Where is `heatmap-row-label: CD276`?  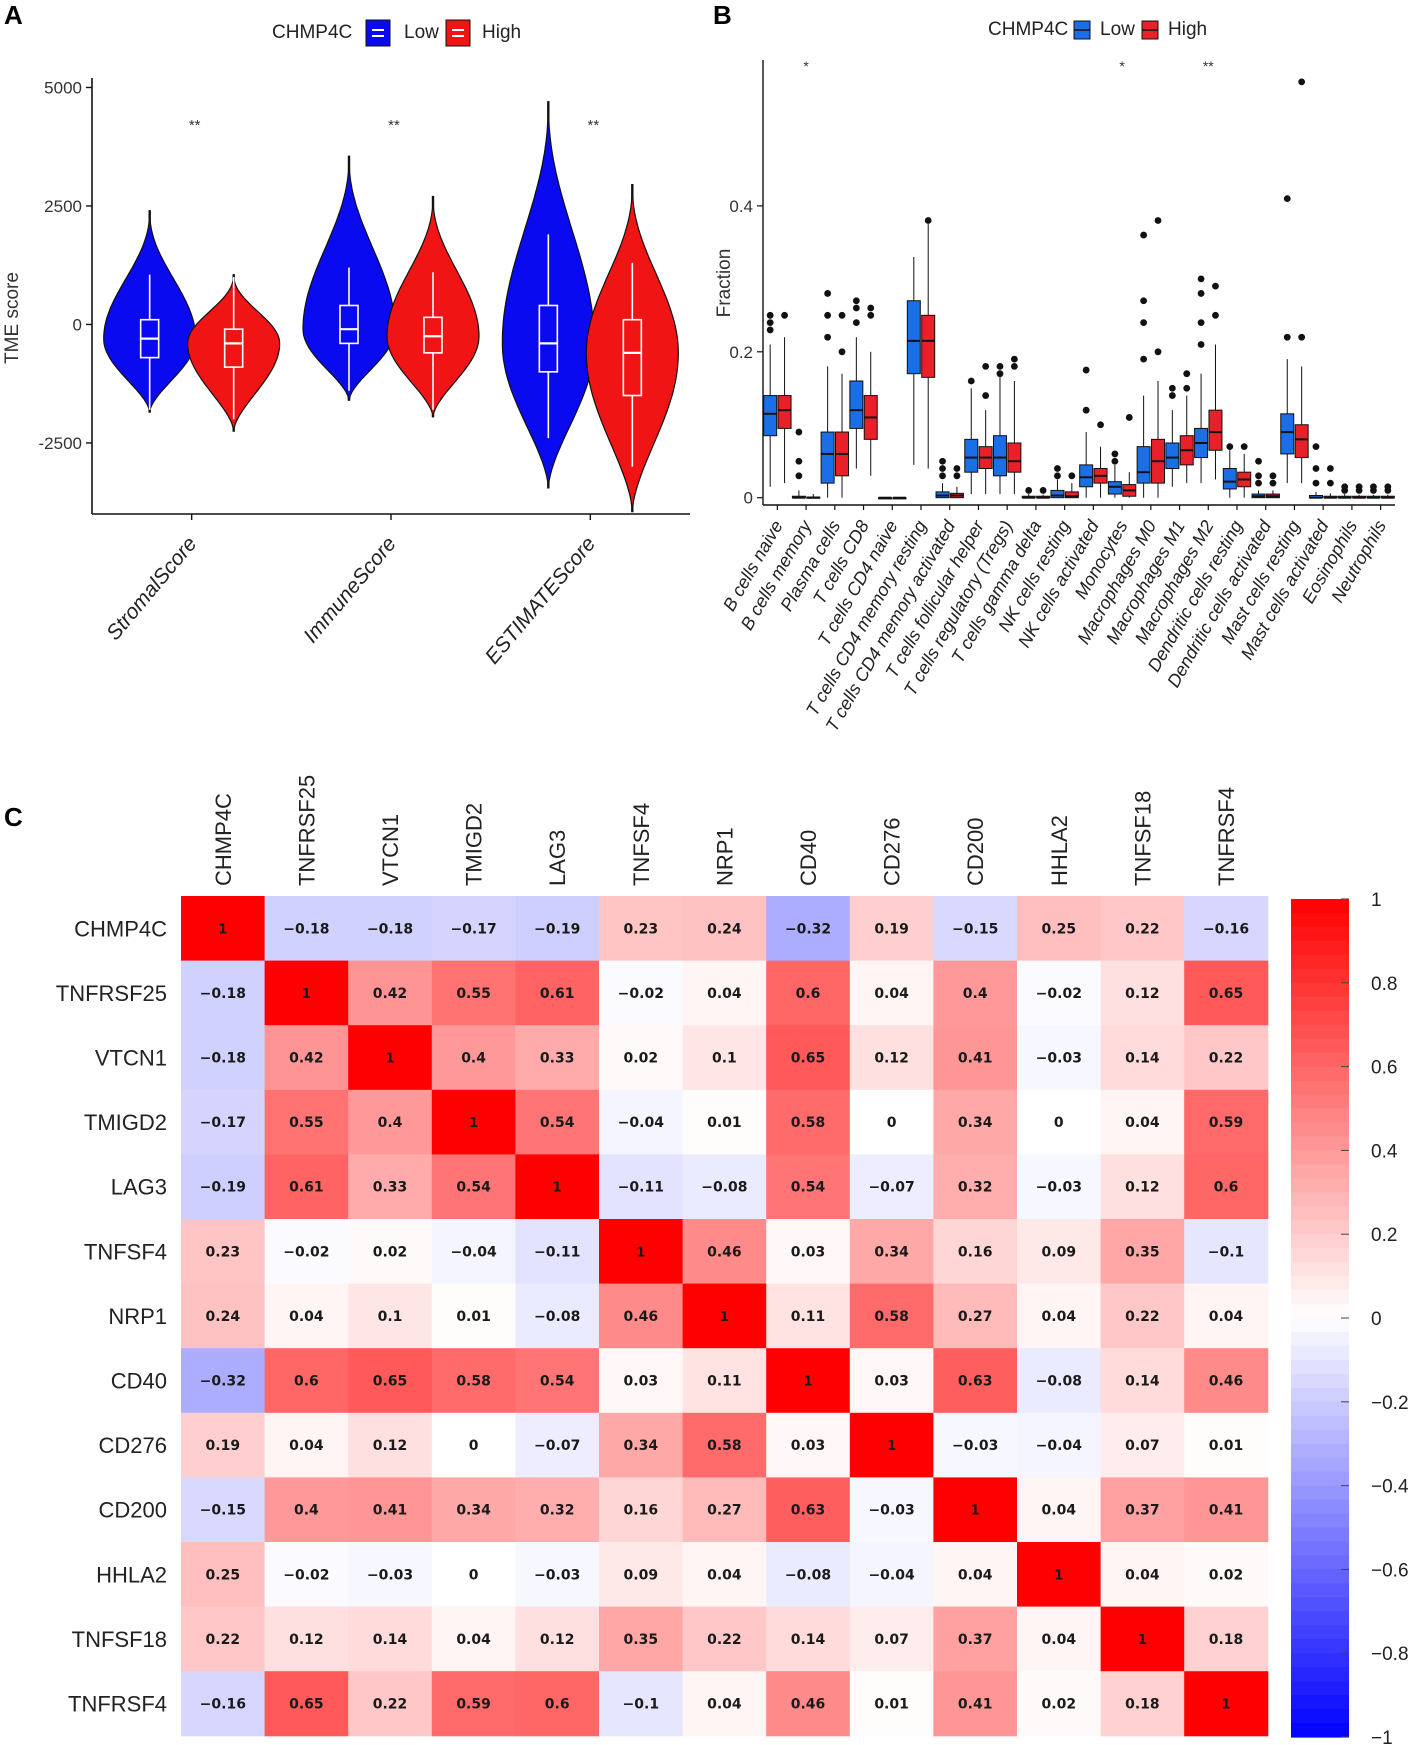
heatmap-row-label: CD276 is located at coordinates (133, 1445).